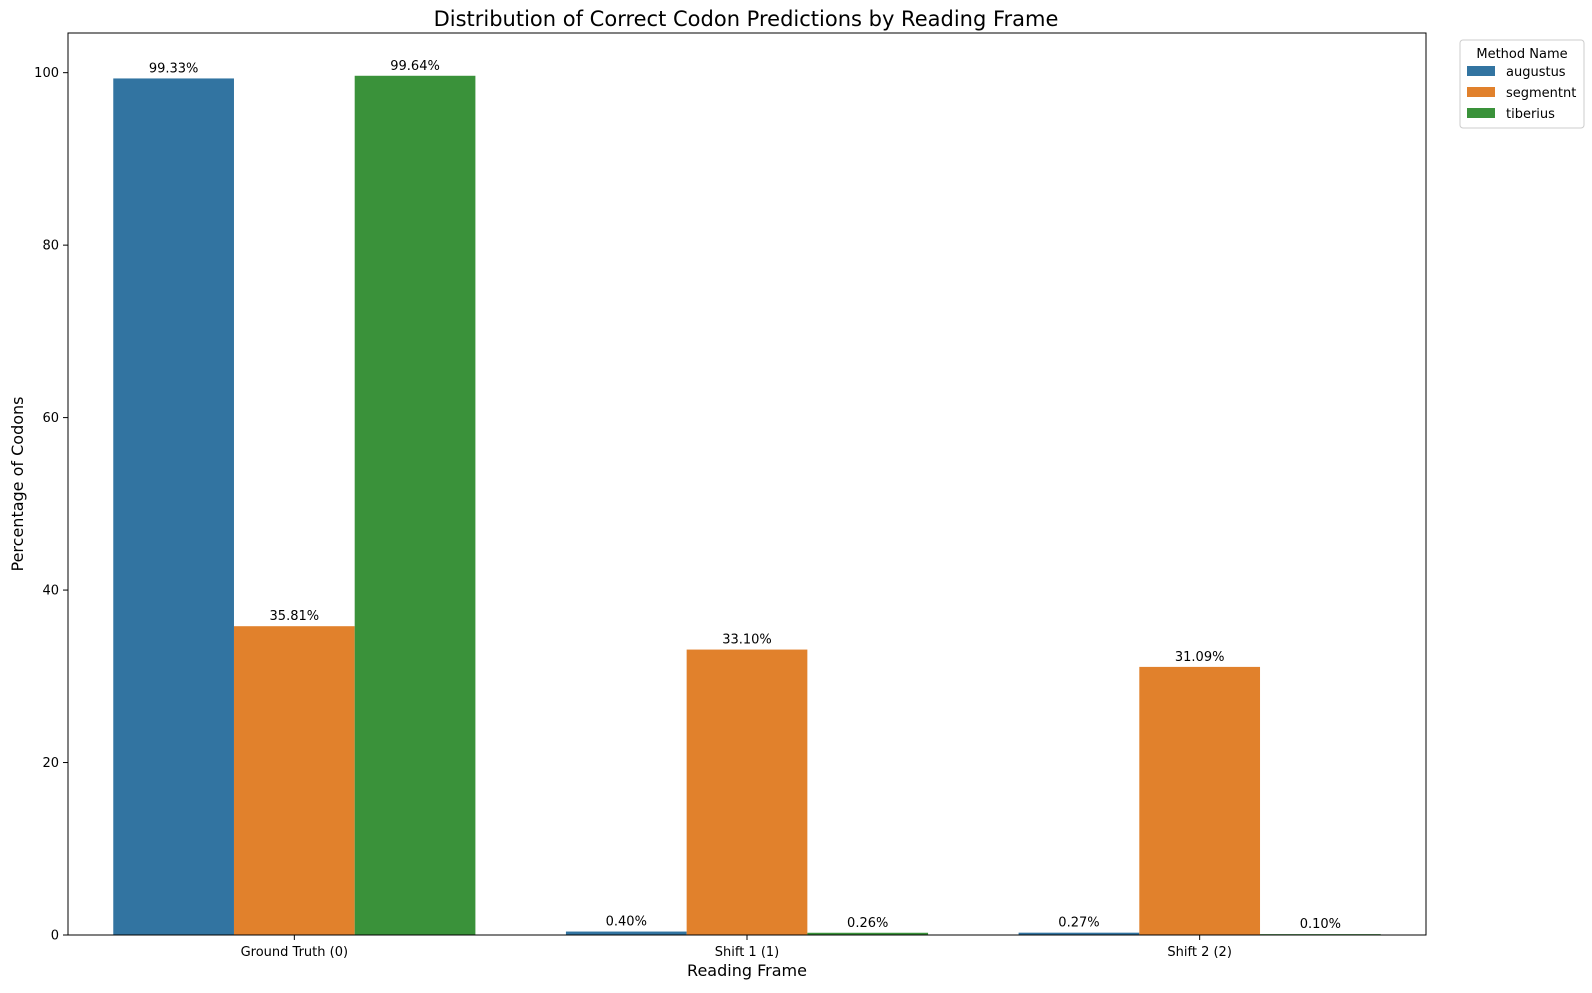 This screenshot has height=993, width=1592. What do you see at coordinates (626, 922) in the screenshot?
I see `bar-label-augustus-1: 0.40%` at bounding box center [626, 922].